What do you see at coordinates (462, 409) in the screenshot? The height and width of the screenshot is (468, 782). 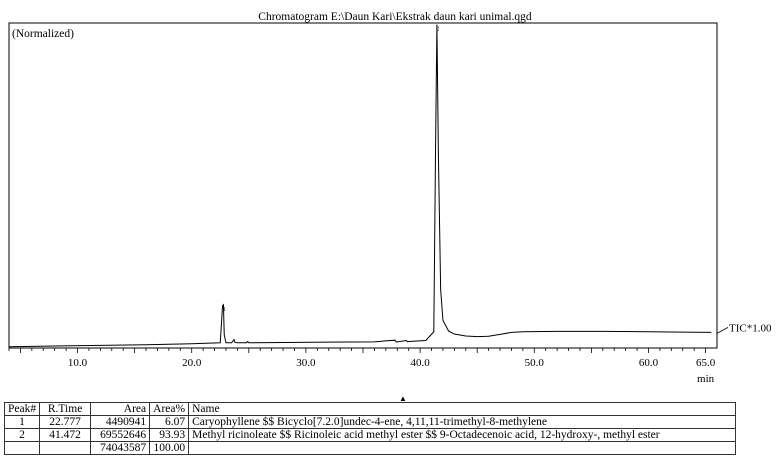 I see `header-name: Name` at bounding box center [462, 409].